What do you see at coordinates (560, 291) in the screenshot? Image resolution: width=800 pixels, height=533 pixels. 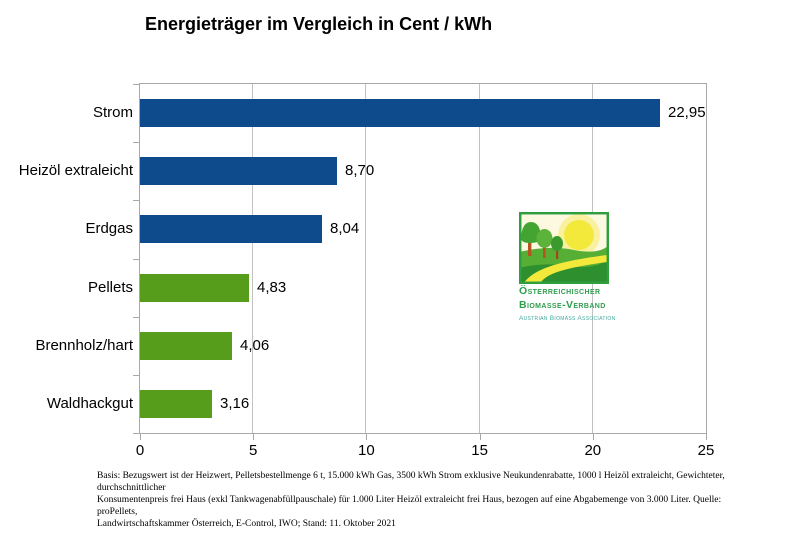 I see `logo-org-name-line1: Österreichischer` at bounding box center [560, 291].